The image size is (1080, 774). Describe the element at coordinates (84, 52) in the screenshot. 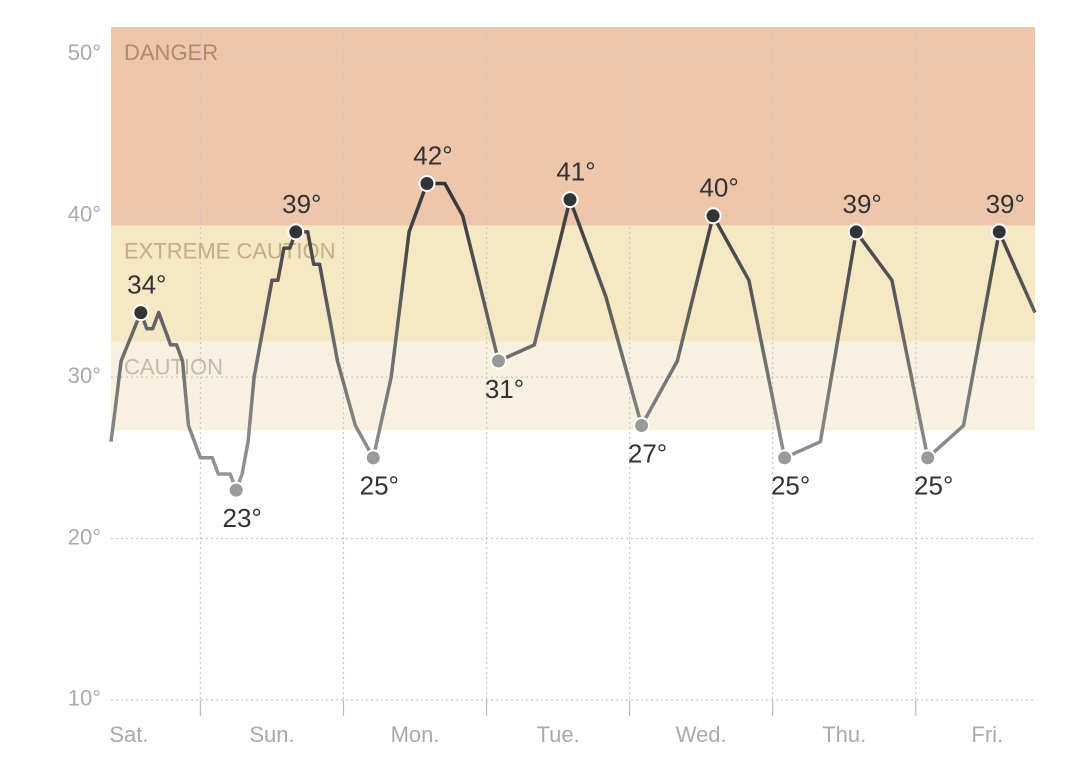

I see `y-tick-label: 50°` at that location.